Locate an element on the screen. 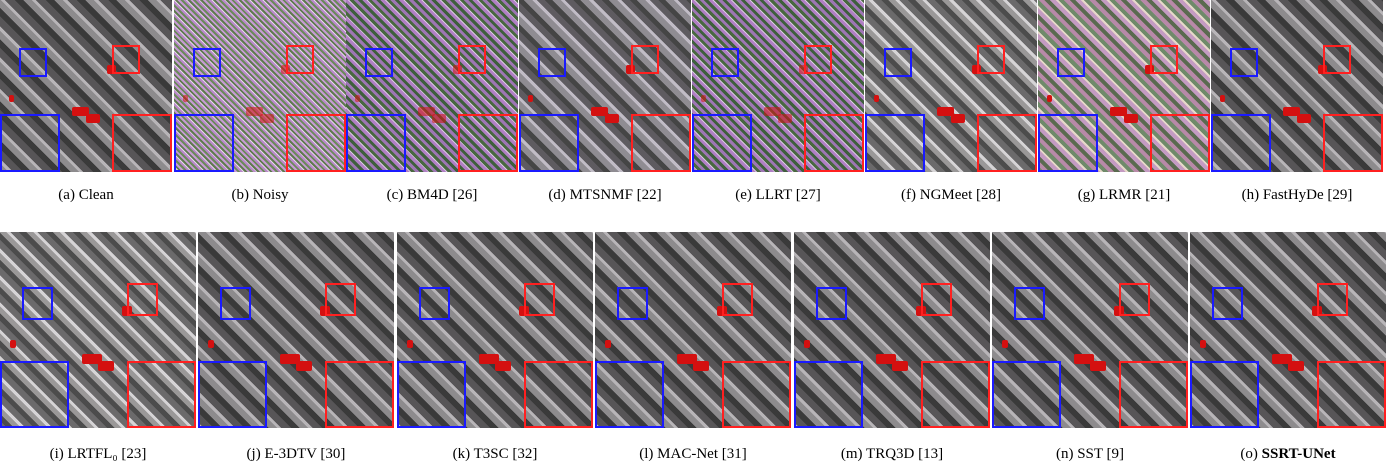 This screenshot has height=471, width=1392. panel-caption: (j) E-3DTV [30] is located at coordinates (296, 454).